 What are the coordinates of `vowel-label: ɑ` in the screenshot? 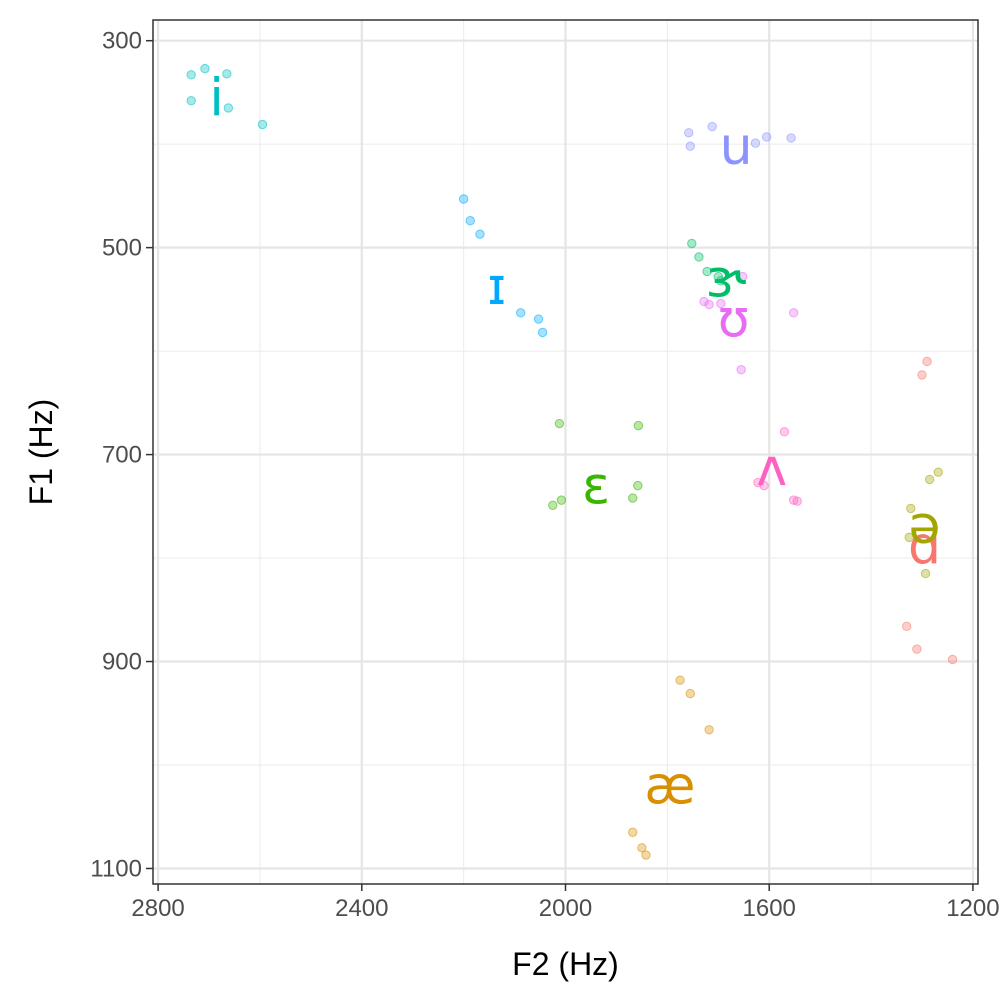 It's located at (924, 547).